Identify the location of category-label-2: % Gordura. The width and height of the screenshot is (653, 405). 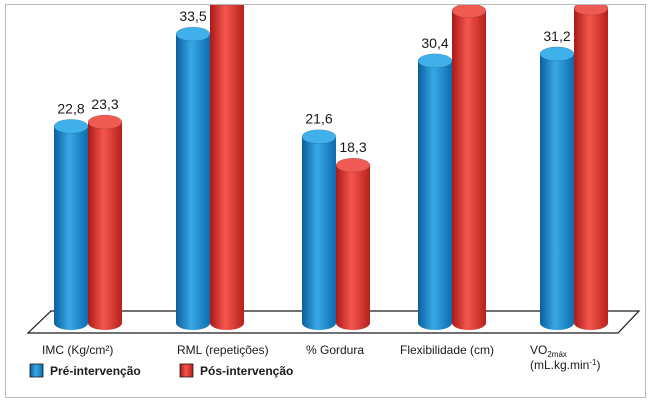
(335, 350).